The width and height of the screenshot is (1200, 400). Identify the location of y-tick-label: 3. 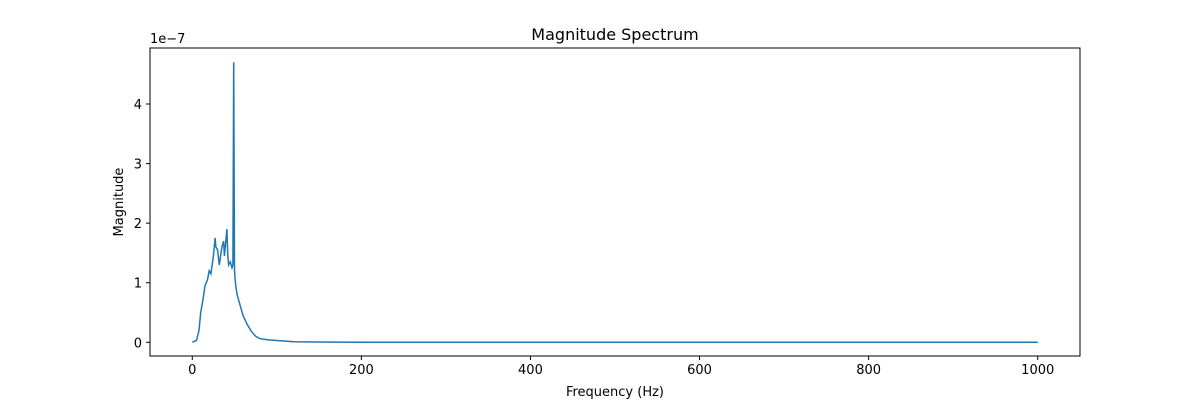
(138, 165).